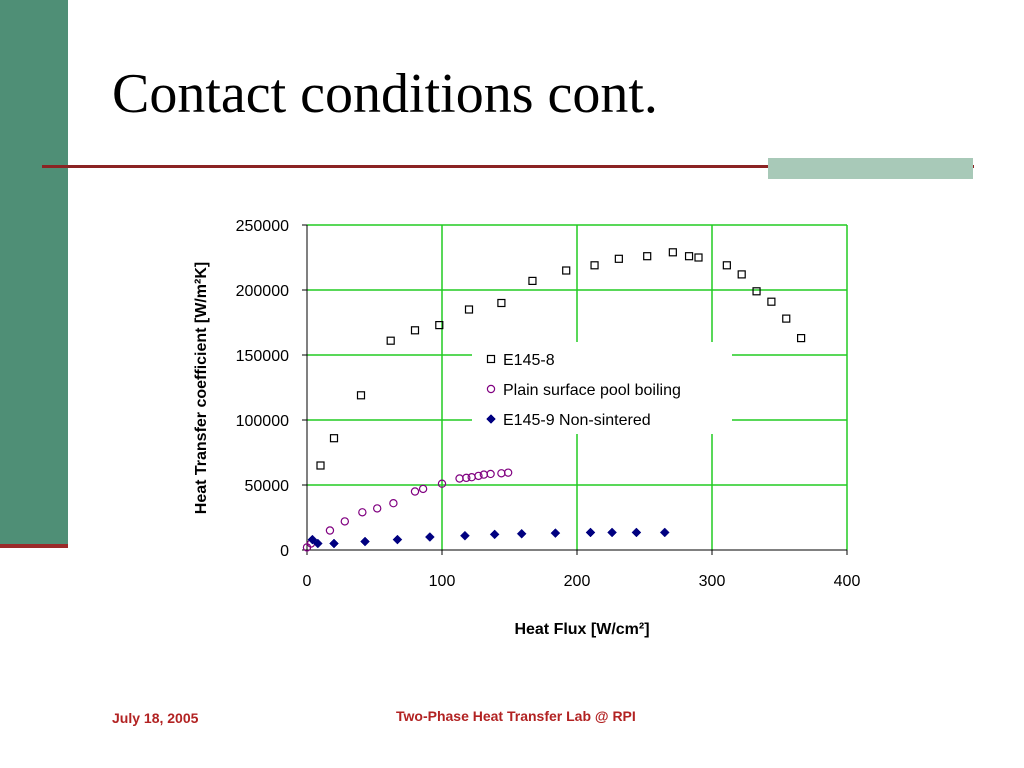 The height and width of the screenshot is (768, 1024). Describe the element at coordinates (201, 388) in the screenshot. I see `y-axis-label: Heat Transfer coefficient [W/m²K]` at that location.